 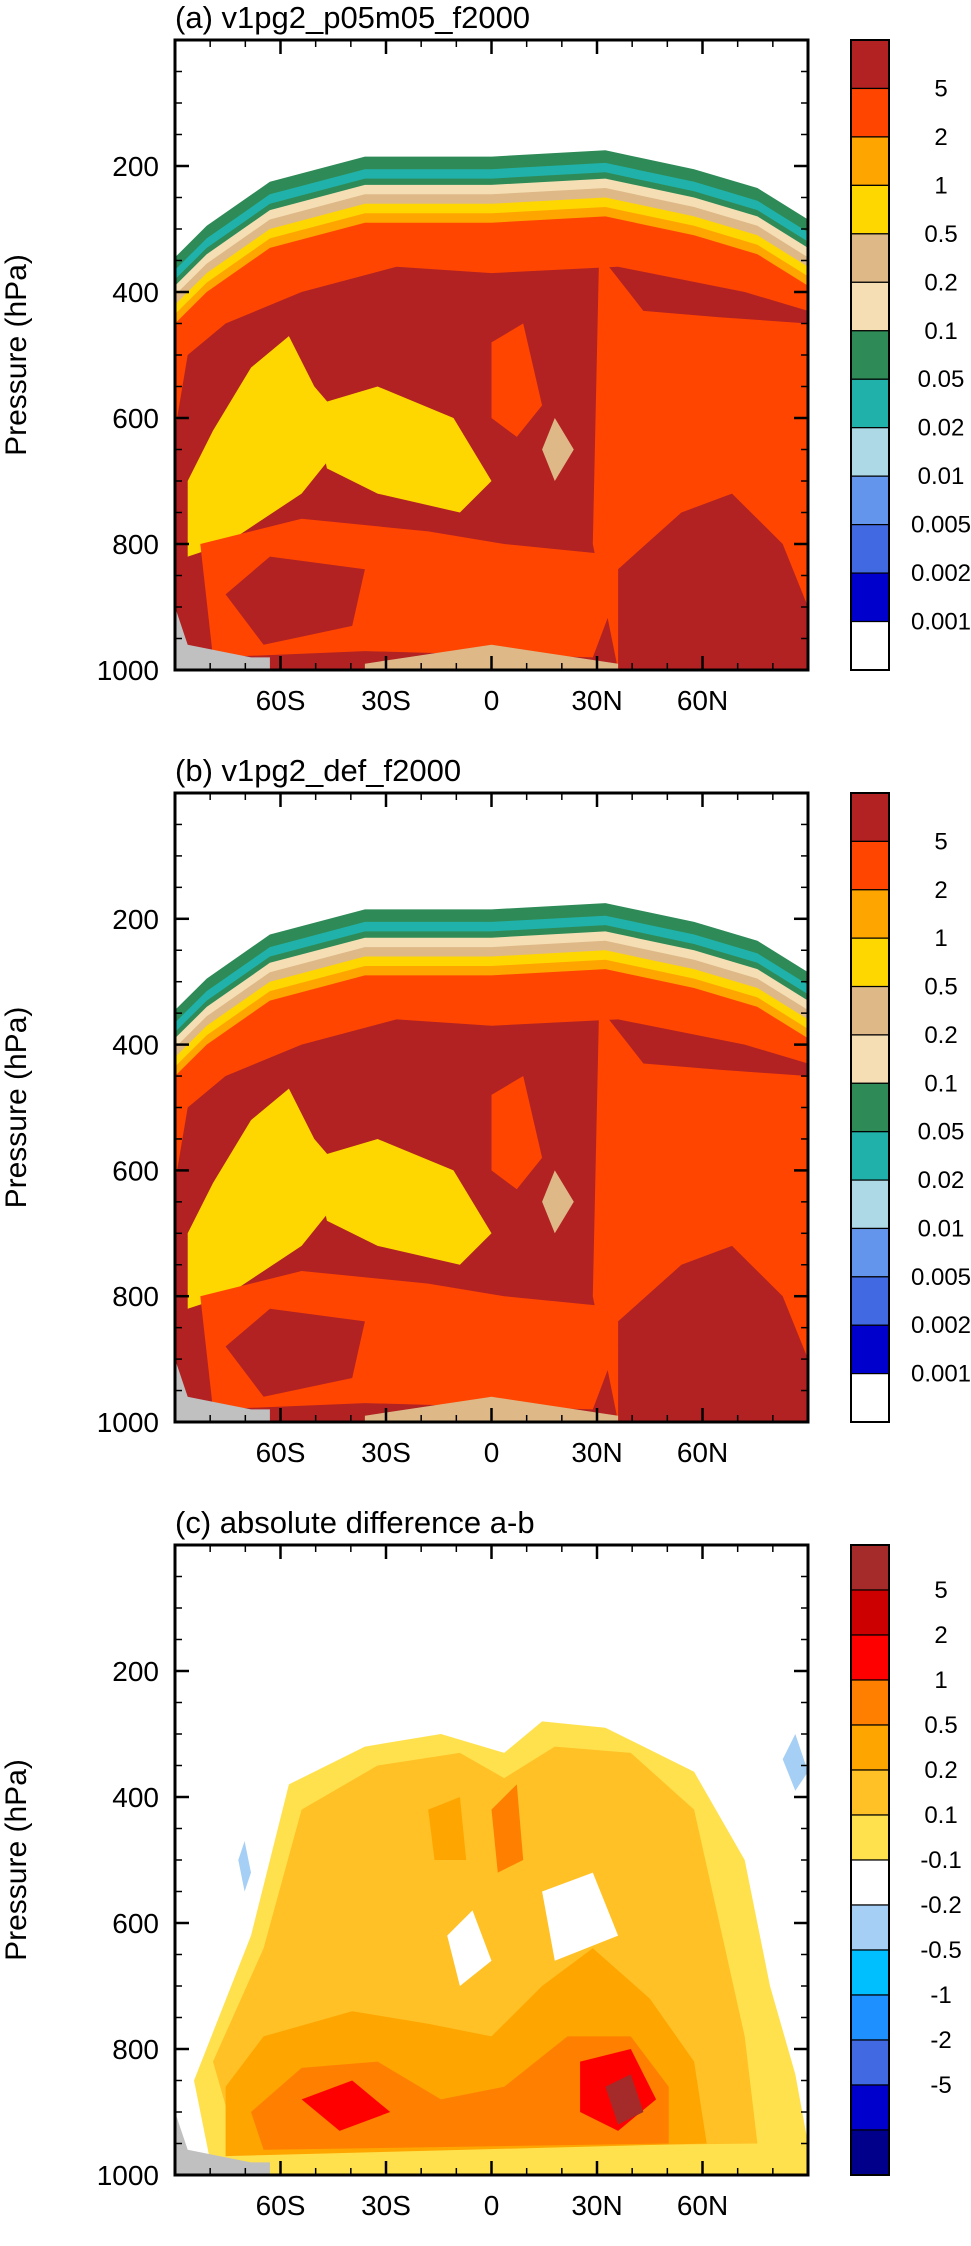 What do you see at coordinates (318, 770) in the screenshot?
I see `chart-title: (b) v1pg2_def_f2000` at bounding box center [318, 770].